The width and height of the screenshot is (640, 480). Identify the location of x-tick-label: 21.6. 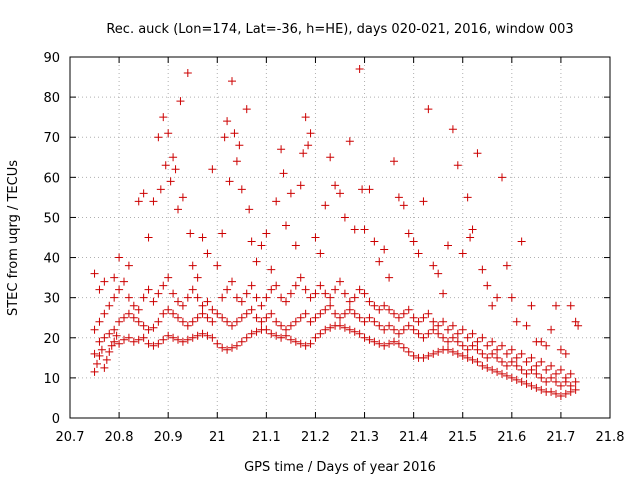
(511, 437).